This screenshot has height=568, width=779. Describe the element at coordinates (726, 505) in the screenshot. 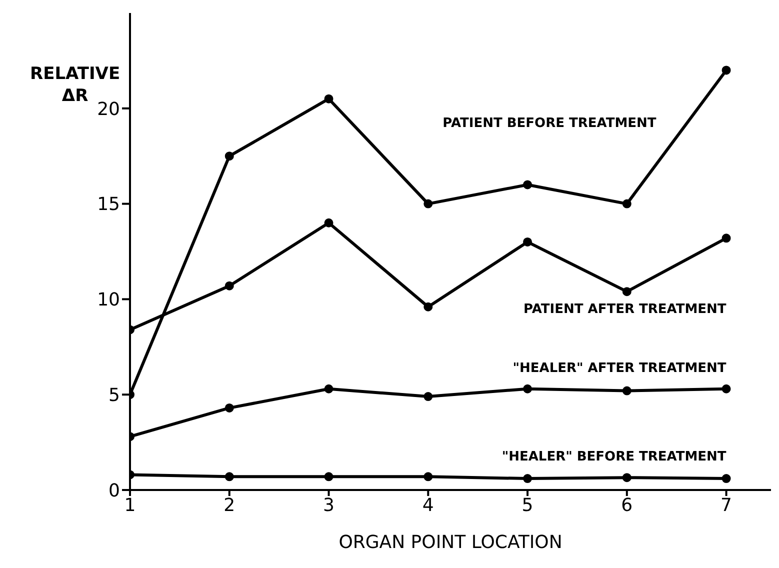

I see `x-tick-label: 7` at that location.